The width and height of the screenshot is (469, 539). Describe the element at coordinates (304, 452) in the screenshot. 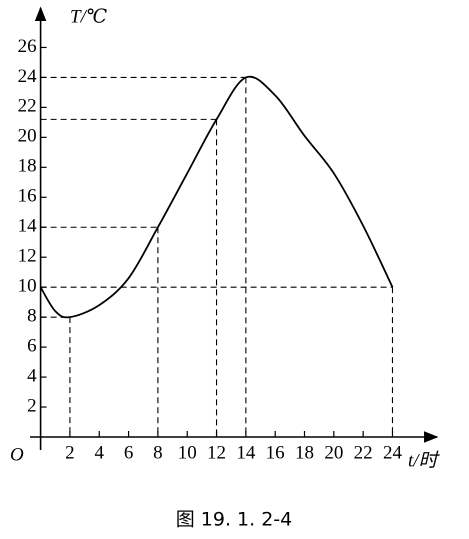

I see `x-tick-label: 18` at that location.